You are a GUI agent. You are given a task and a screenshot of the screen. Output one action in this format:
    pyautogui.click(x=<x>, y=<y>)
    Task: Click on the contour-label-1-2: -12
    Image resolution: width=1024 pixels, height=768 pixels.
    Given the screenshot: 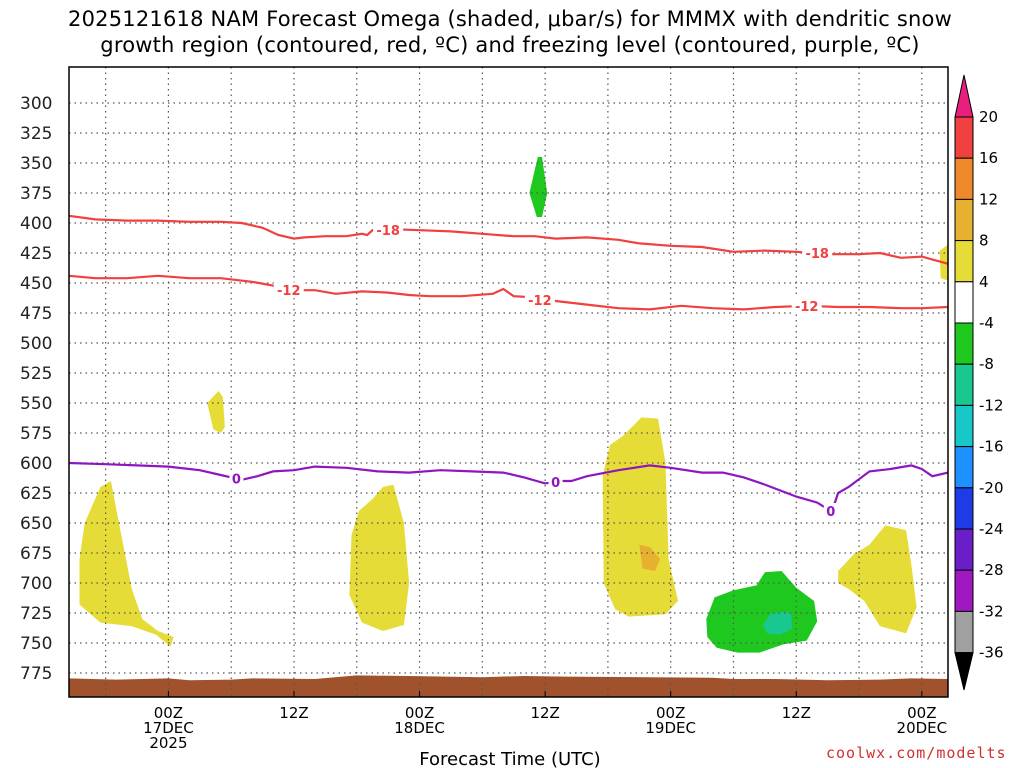 What is the action you would take?
    pyautogui.click(x=807, y=307)
    